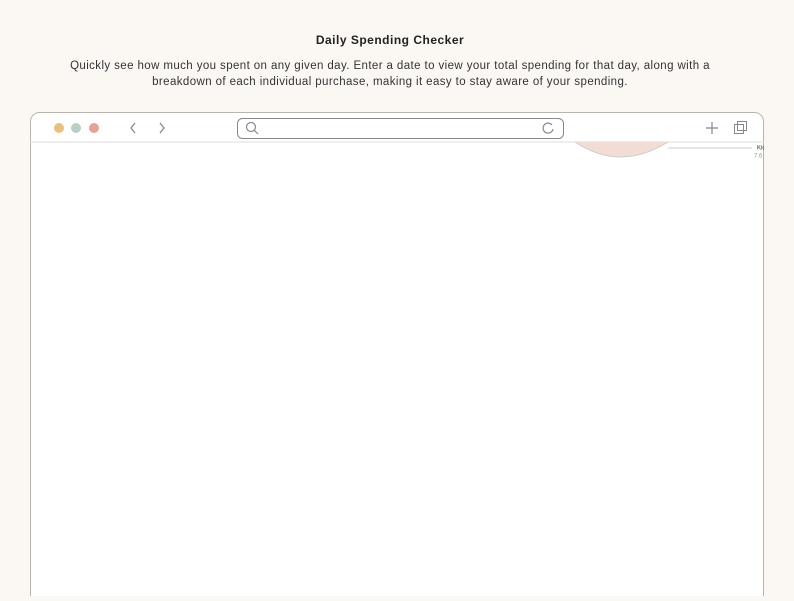 Image resolution: width=794 pixels, height=601 pixels. What do you see at coordinates (133, 128) in the screenshot?
I see `back-button` at bounding box center [133, 128].